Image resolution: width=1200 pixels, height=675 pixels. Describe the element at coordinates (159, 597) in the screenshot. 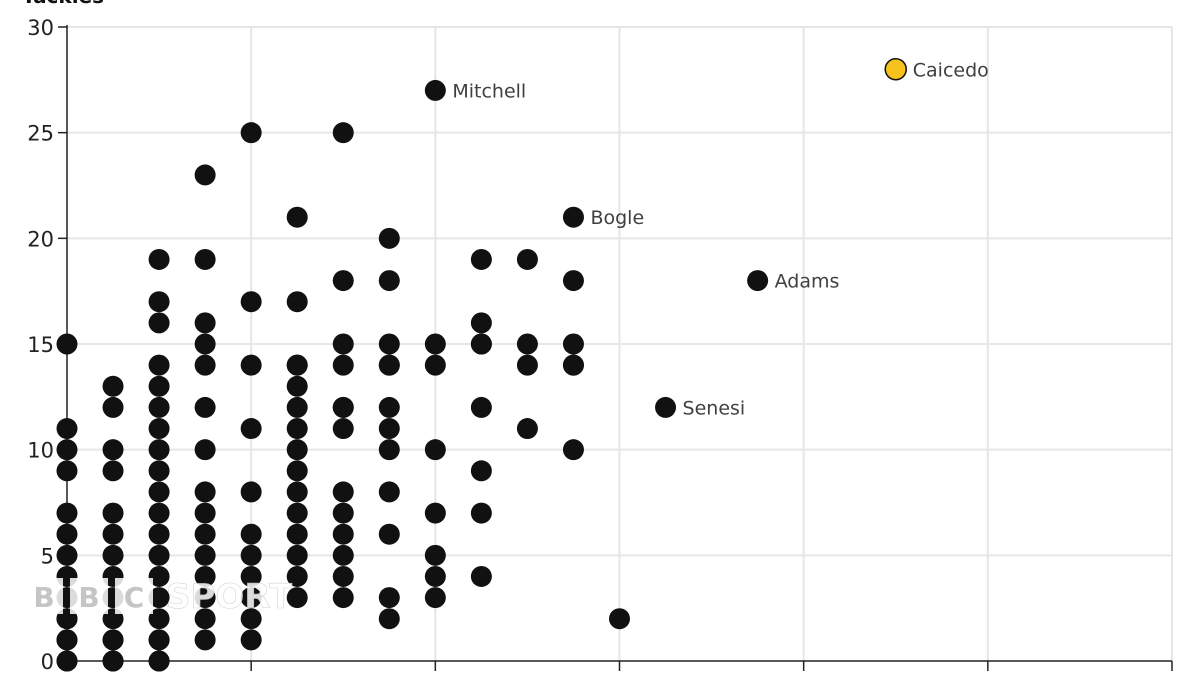

I see `bbc-sport-logo: B B C SPORT` at that location.